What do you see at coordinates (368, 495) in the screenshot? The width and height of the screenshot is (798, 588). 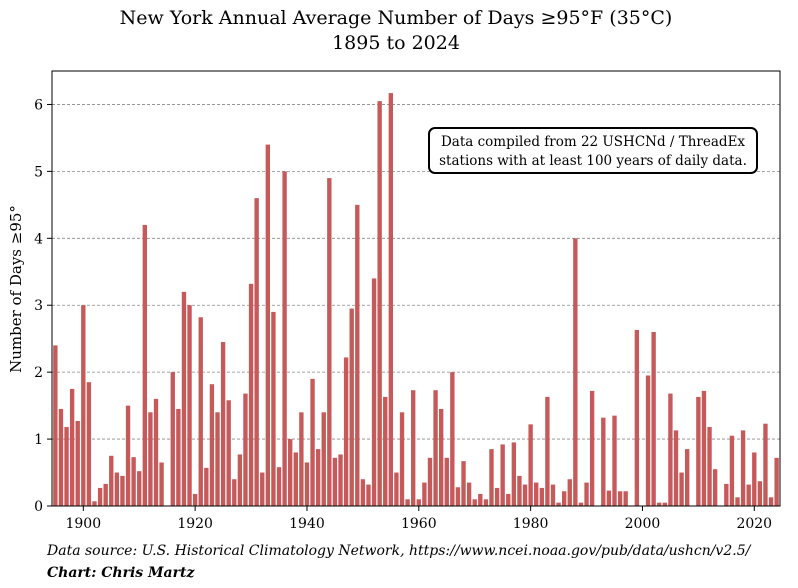 I see `bar-1951` at bounding box center [368, 495].